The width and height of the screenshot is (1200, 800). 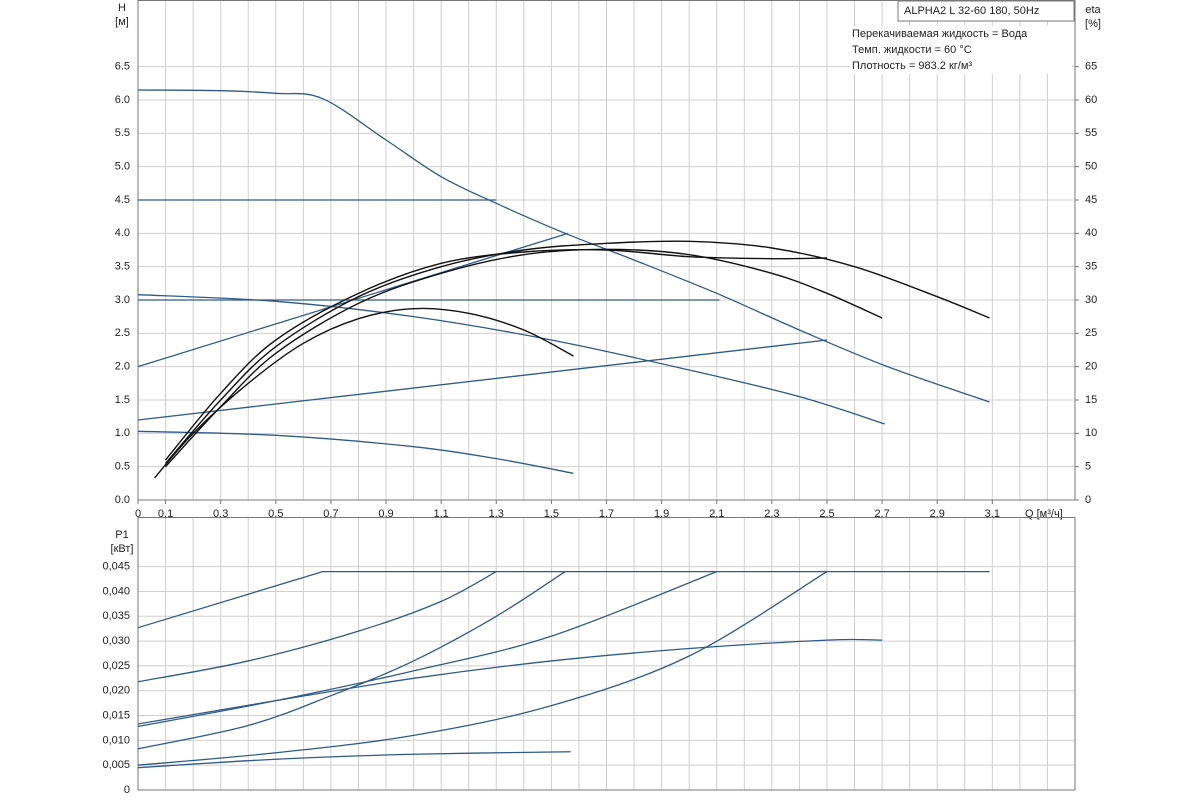 What do you see at coordinates (220, 514) in the screenshot?
I see `x-tick-label: 0,3` at bounding box center [220, 514].